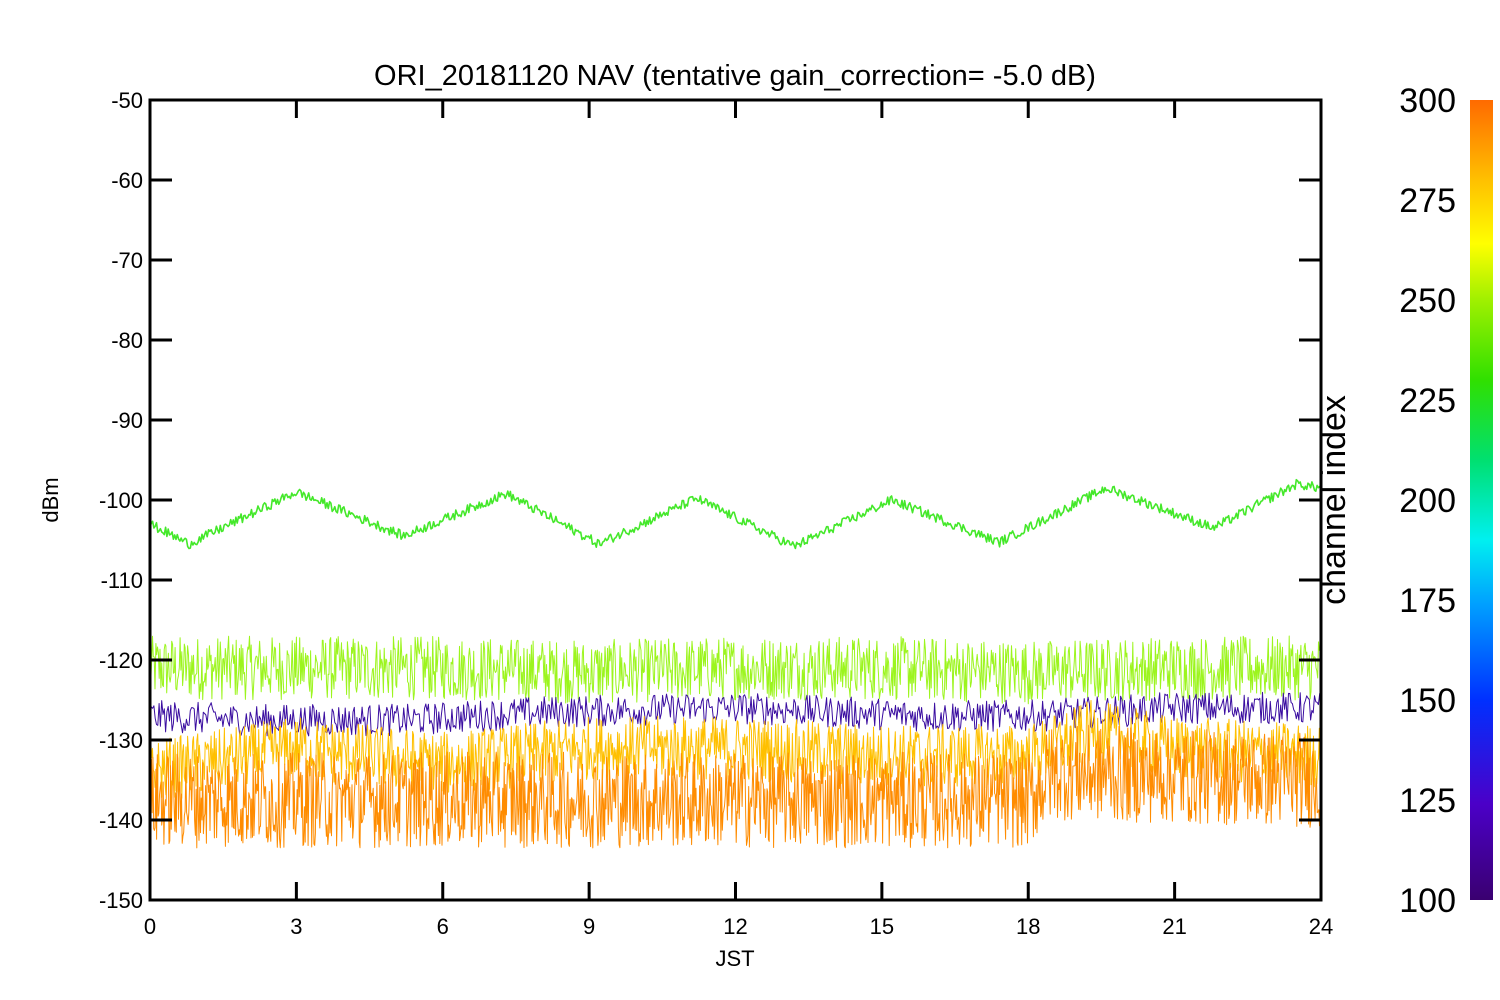 The width and height of the screenshot is (1500, 1000). I want to click on colorbar-tick-label: 200, so click(1427, 501).